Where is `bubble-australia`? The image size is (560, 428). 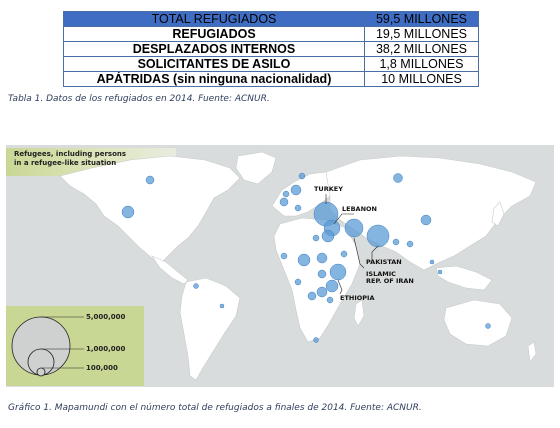
bubble-australia is located at coordinates (488, 326).